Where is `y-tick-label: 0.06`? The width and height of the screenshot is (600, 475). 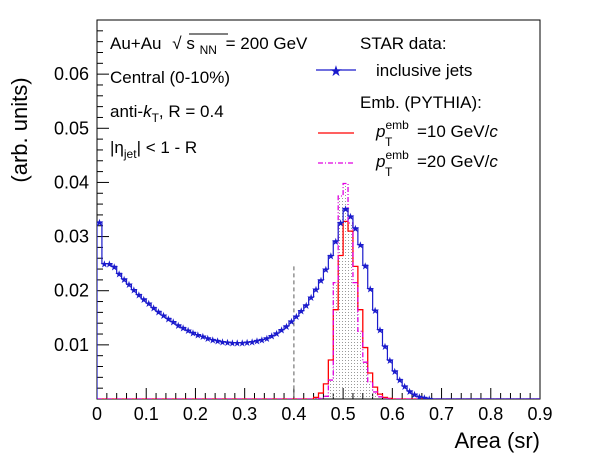 y-tick-label: 0.06 is located at coordinates (71, 74).